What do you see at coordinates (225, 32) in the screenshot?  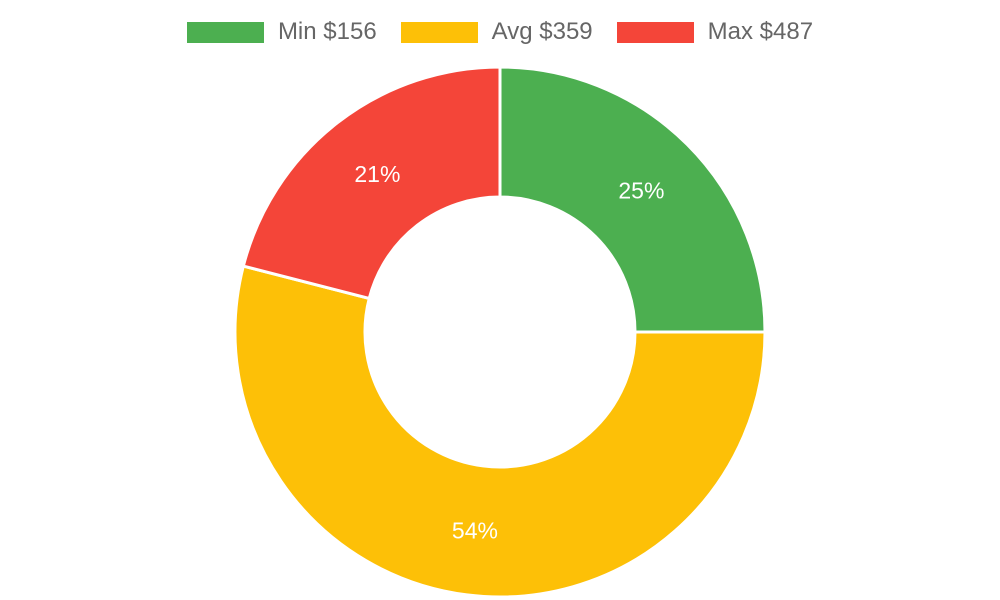 I see `legend-swatch-min` at bounding box center [225, 32].